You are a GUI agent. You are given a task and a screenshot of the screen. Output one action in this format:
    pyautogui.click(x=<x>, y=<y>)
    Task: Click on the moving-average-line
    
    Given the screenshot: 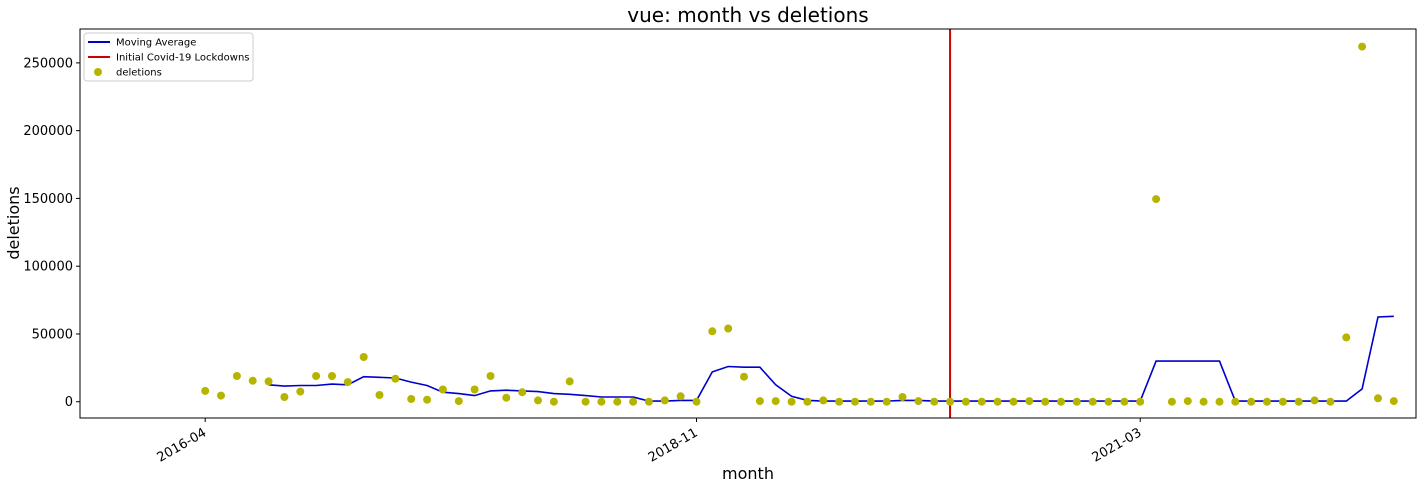 What is the action you would take?
    pyautogui.click(x=831, y=358)
    